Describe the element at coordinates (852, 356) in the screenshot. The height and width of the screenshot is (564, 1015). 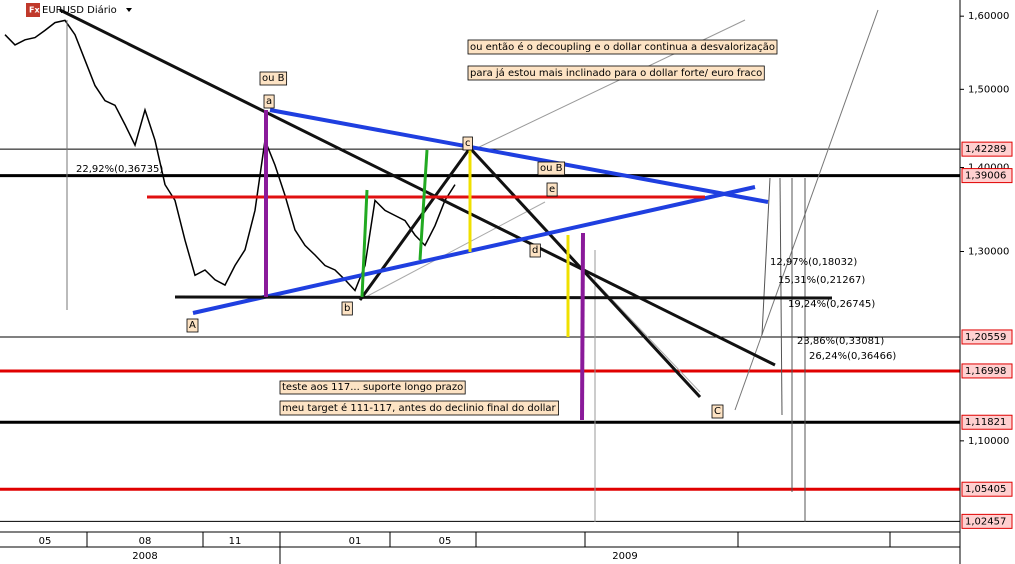
I see `fib-label: 26,24%(0,36466)` at that location.